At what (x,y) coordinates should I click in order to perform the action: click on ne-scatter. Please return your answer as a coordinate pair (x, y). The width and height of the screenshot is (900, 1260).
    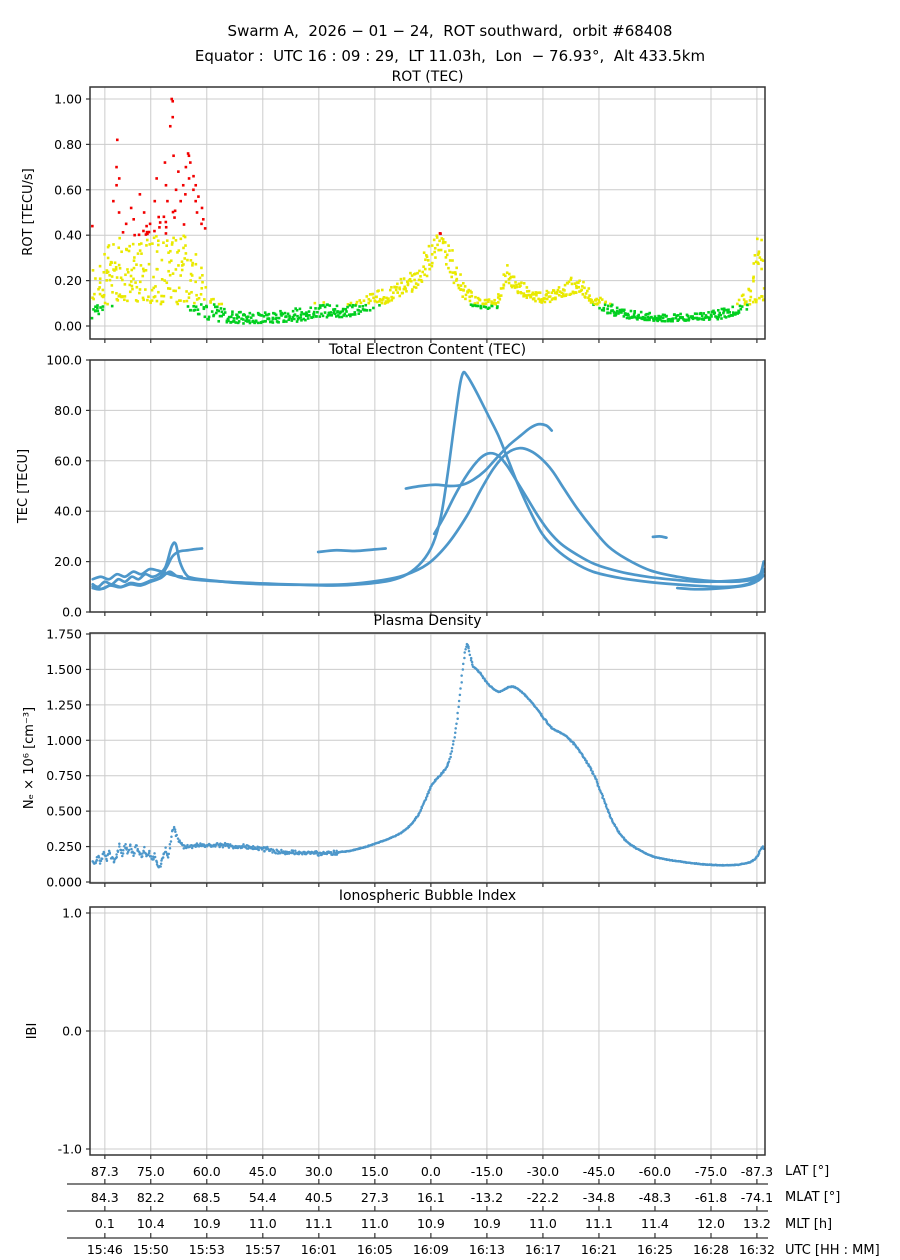
    Looking at the image, I should click on (428, 755).